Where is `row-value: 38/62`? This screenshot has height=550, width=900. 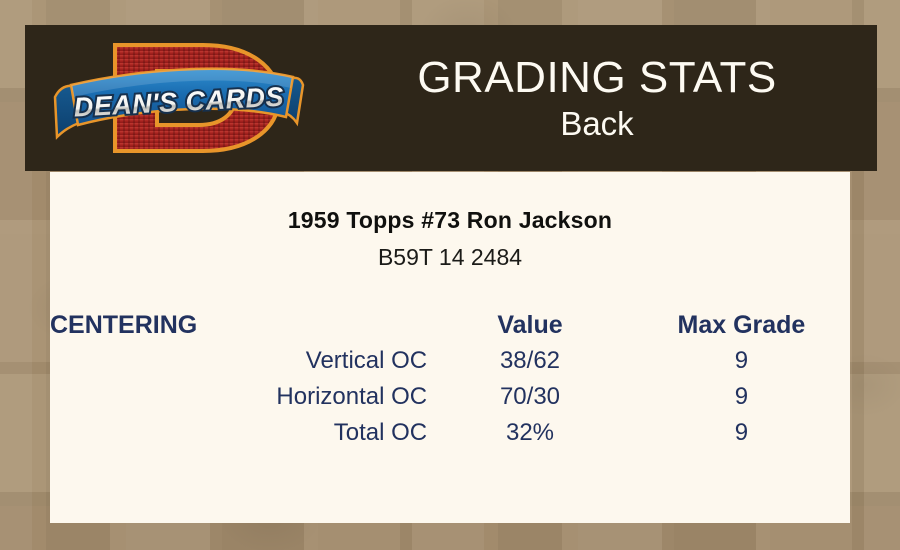
row-value: 38/62 is located at coordinates (530, 360).